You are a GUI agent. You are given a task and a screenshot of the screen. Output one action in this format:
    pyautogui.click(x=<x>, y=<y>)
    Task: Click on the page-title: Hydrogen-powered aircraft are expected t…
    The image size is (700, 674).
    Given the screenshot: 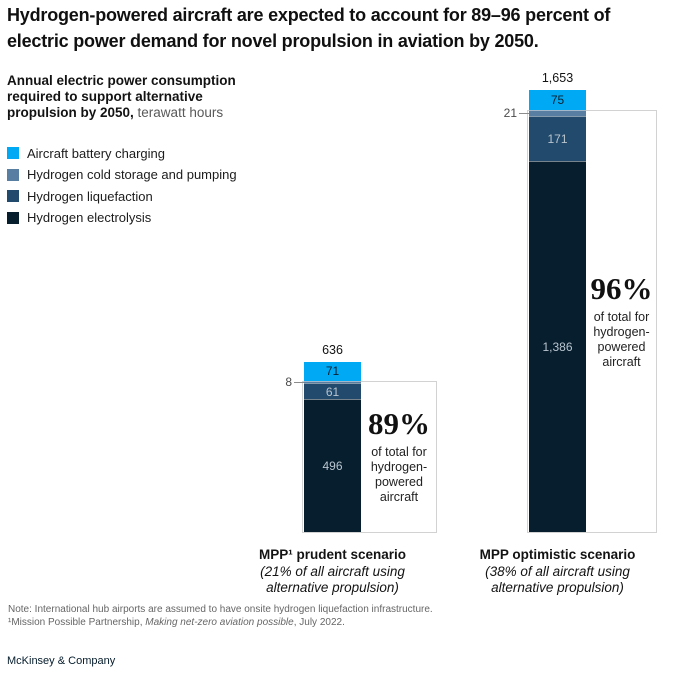 What is the action you would take?
    pyautogui.click(x=308, y=28)
    